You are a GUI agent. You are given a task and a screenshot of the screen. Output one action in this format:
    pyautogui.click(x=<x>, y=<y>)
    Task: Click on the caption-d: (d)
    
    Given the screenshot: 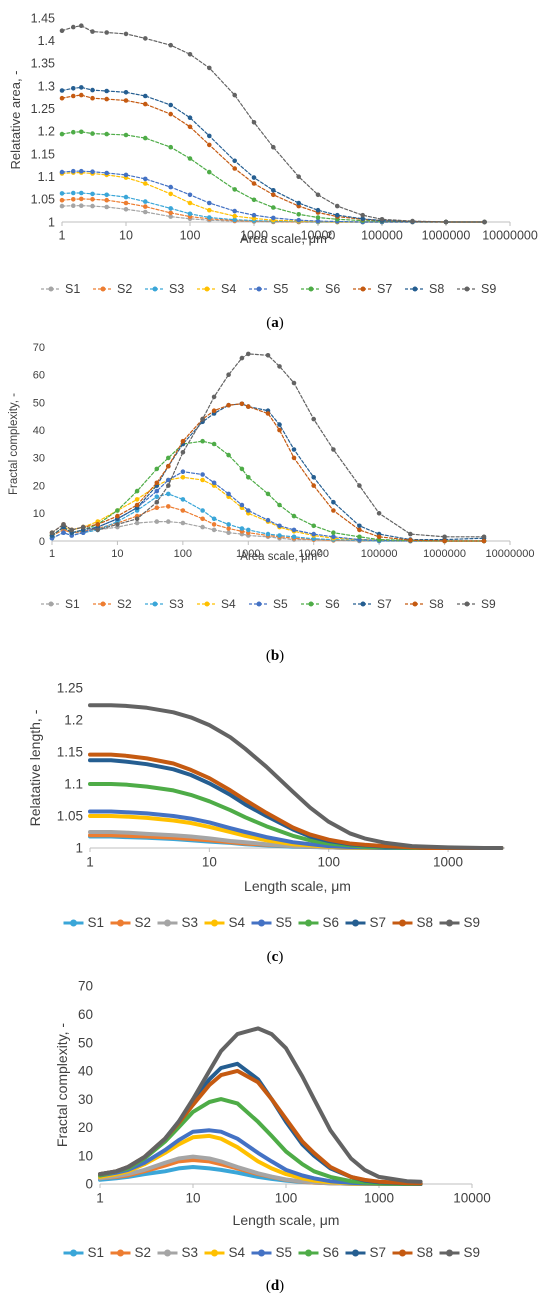 What is the action you would take?
    pyautogui.click(x=275, y=1286)
    